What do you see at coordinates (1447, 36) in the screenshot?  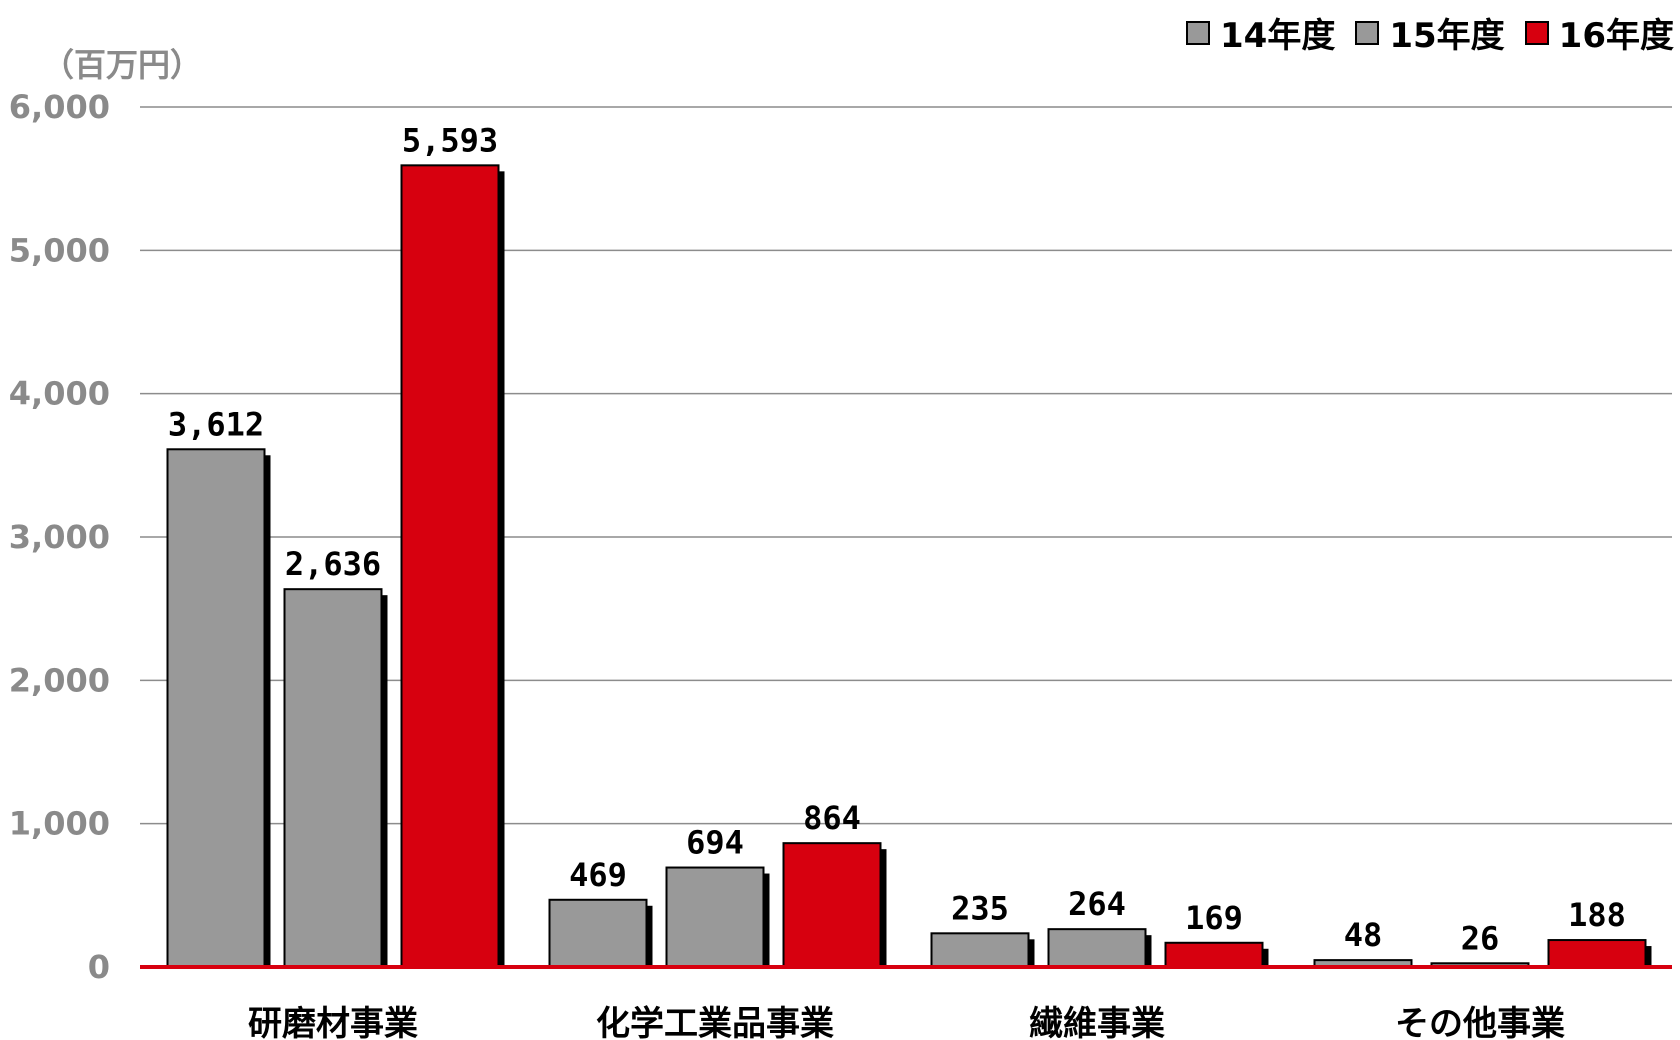 I see `legend-label-15: 15年度` at bounding box center [1447, 36].